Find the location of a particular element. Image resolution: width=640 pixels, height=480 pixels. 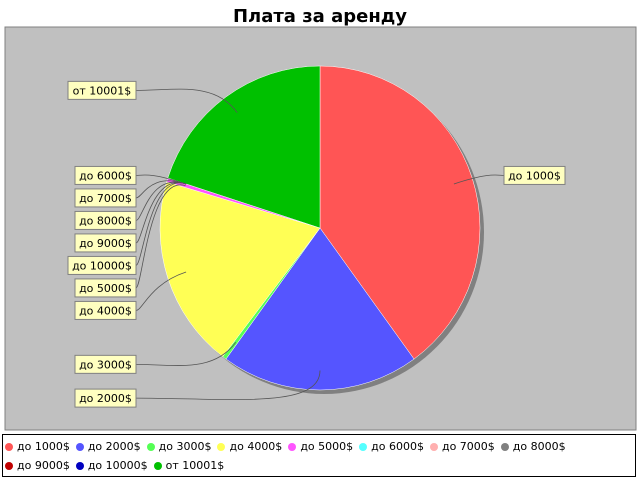

slice-label-6000: до 6000$ is located at coordinates (105, 175).